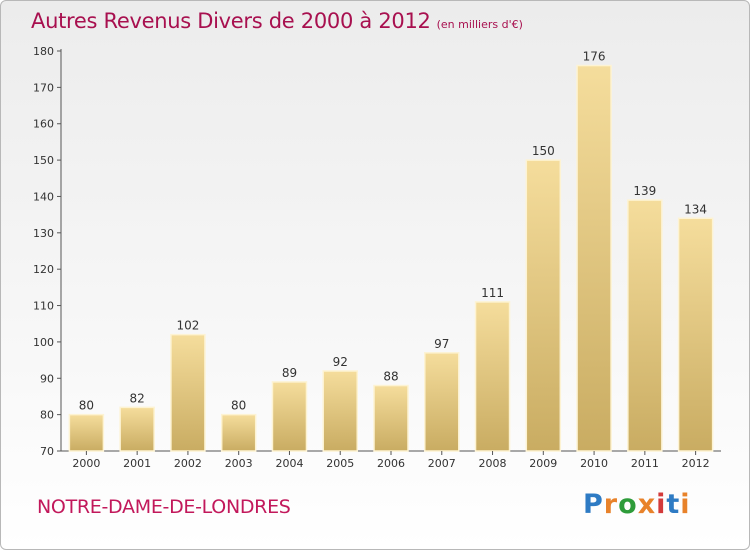 This screenshot has height=550, width=750. Describe the element at coordinates (289, 416) in the screenshot. I see `bar-2004` at that location.